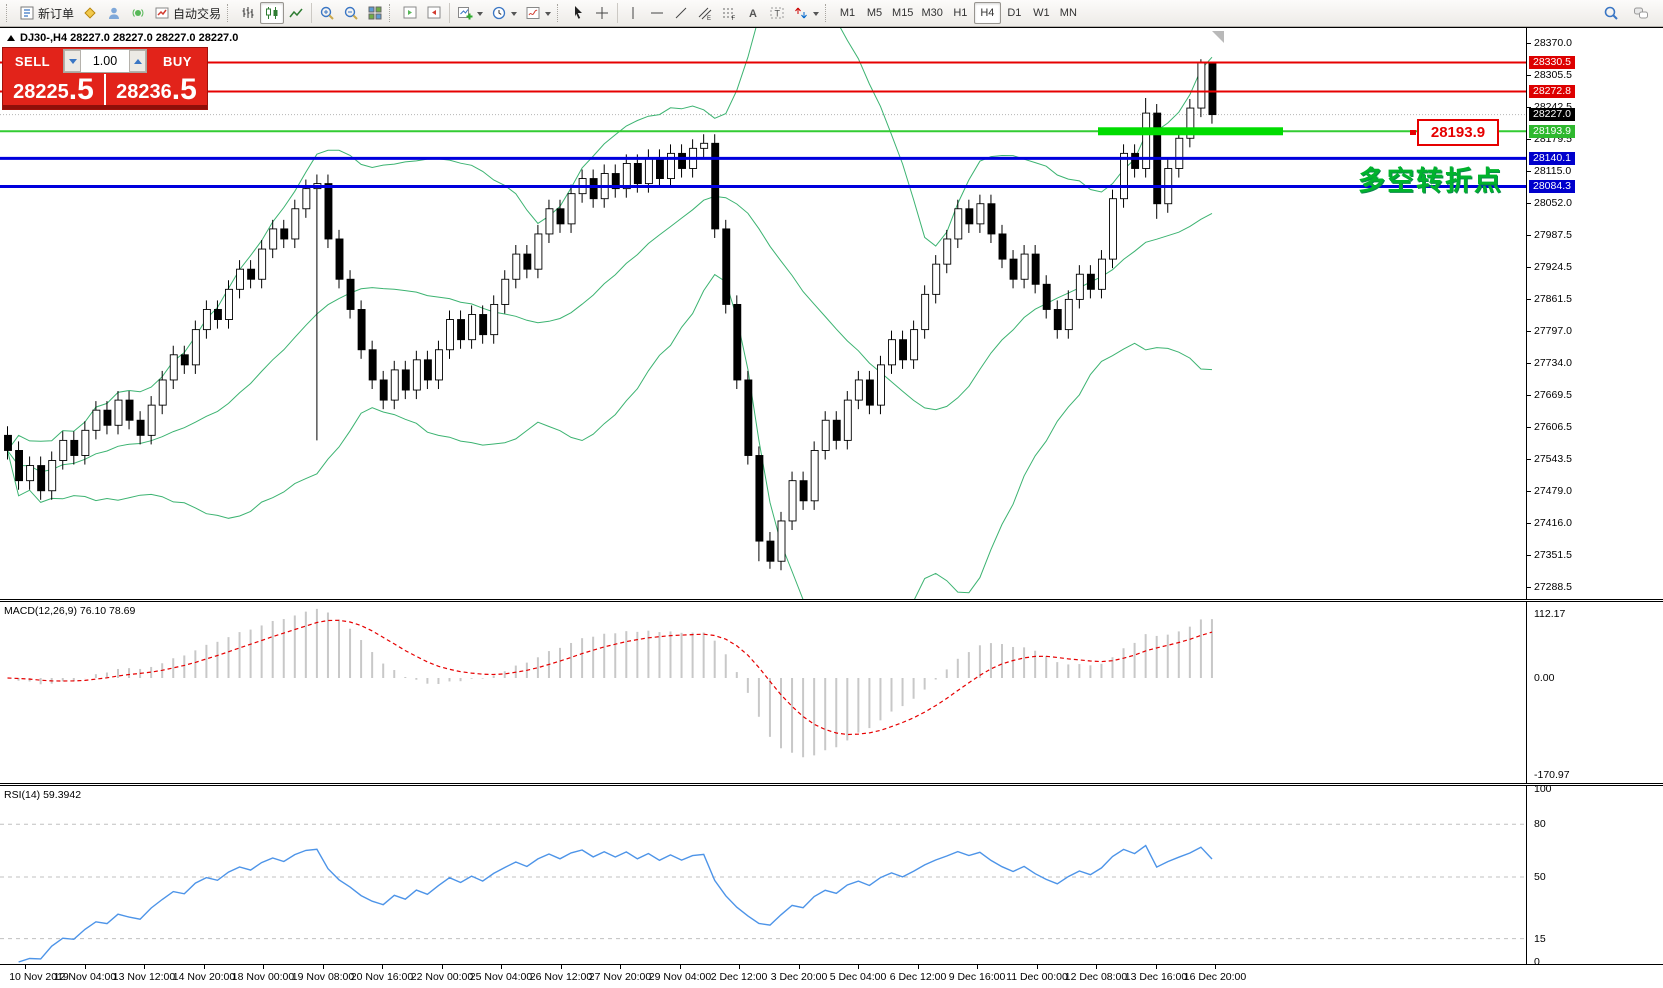 The image size is (1663, 988). Describe the element at coordinates (177, 61) in the screenshot. I see `buy-button: BUY` at that location.